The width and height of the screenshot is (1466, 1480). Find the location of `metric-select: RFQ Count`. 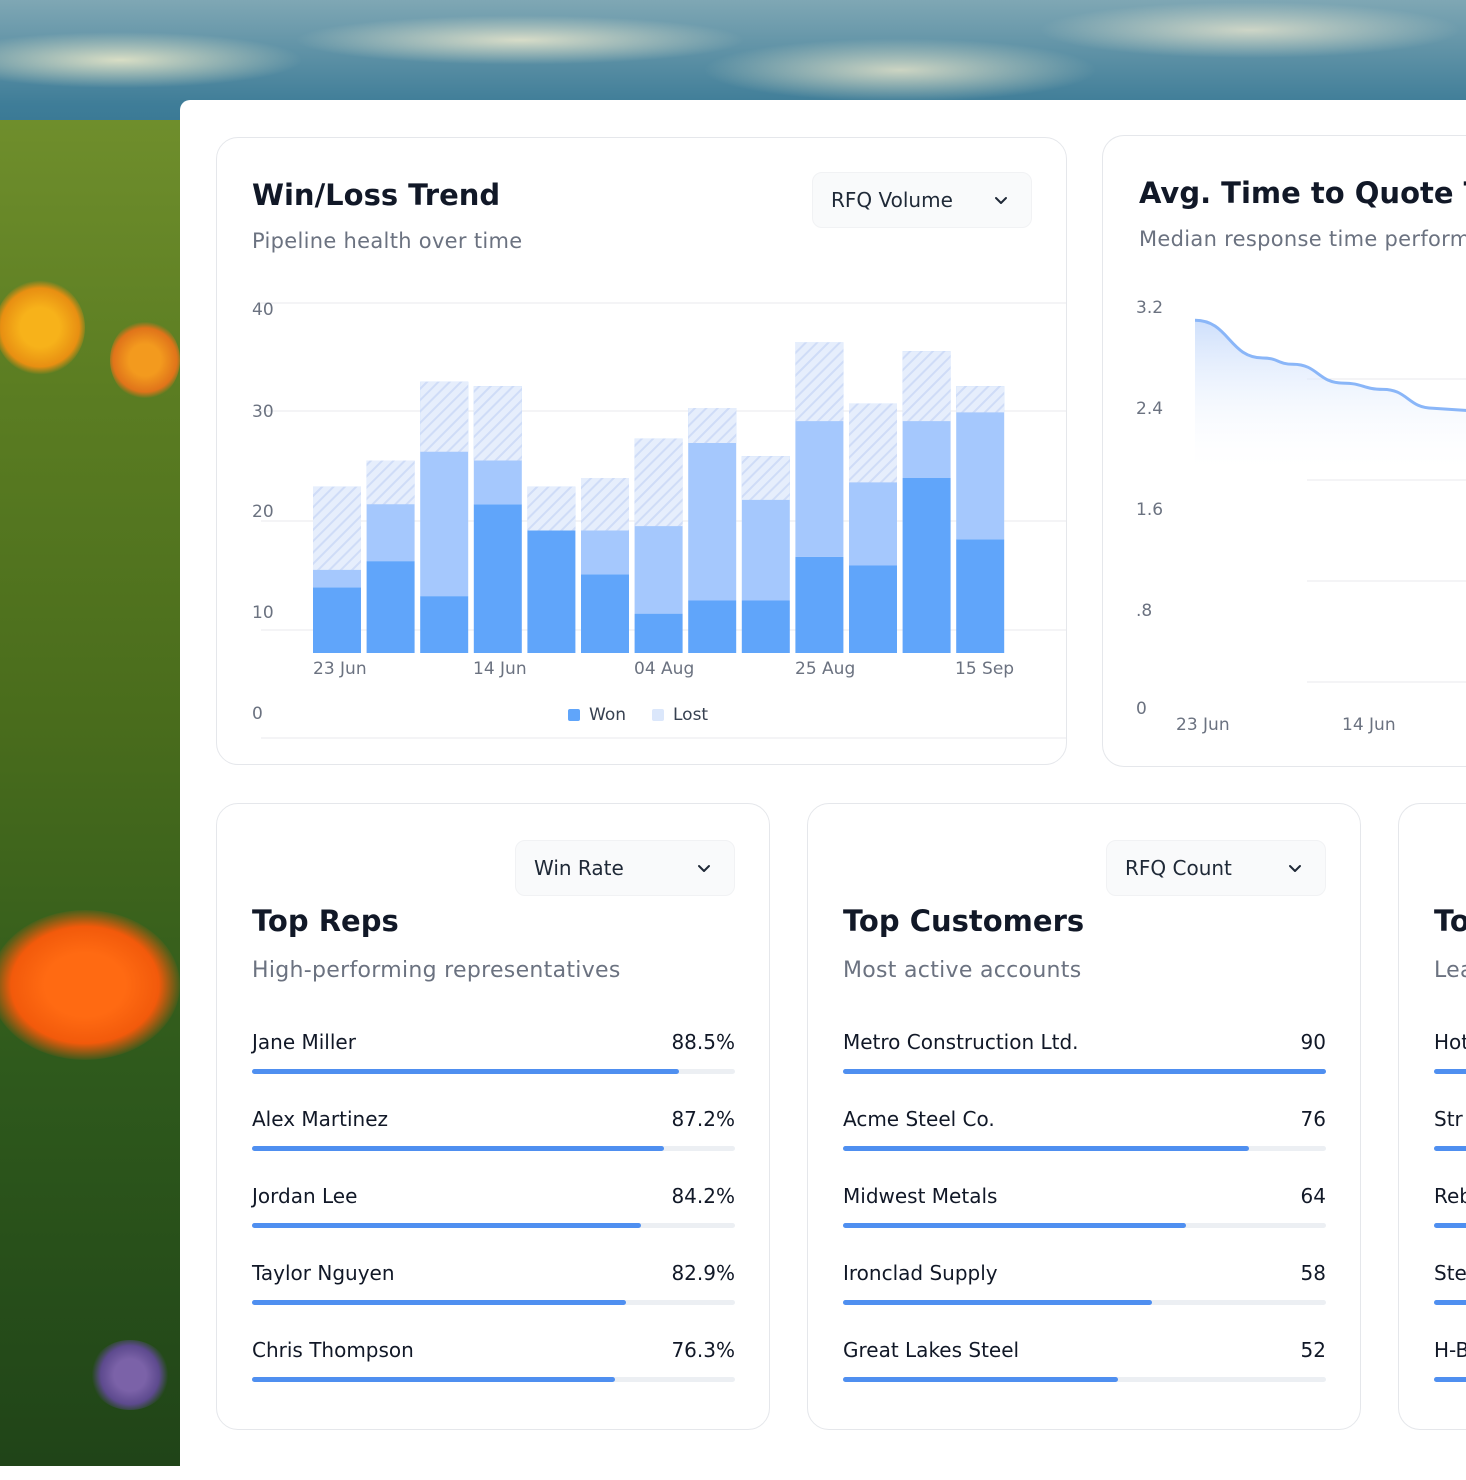

metric-select: RFQ Count is located at coordinates (1216, 868).